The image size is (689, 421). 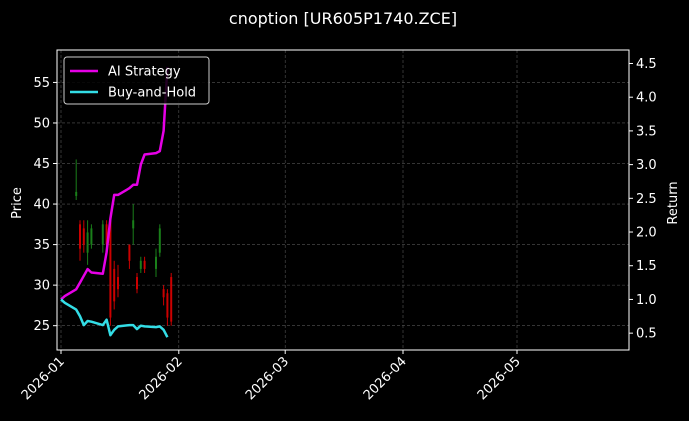 I want to click on y-tick-label-left: 35, so click(x=41, y=245).